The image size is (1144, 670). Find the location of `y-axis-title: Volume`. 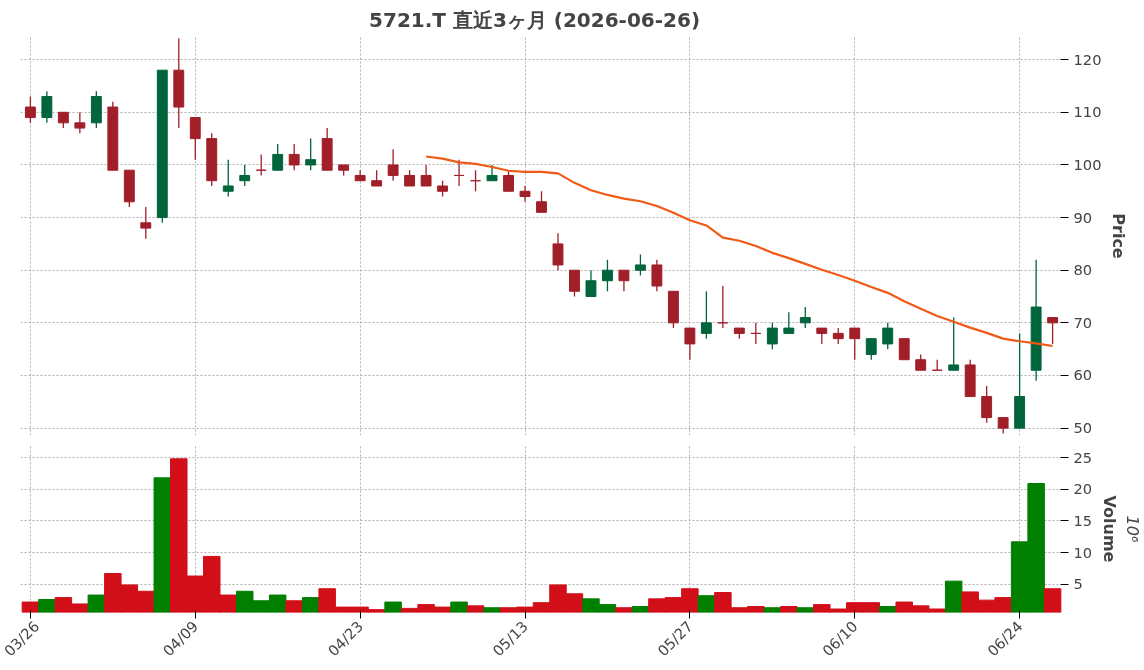

y-axis-title: Volume is located at coordinates (1110, 529).